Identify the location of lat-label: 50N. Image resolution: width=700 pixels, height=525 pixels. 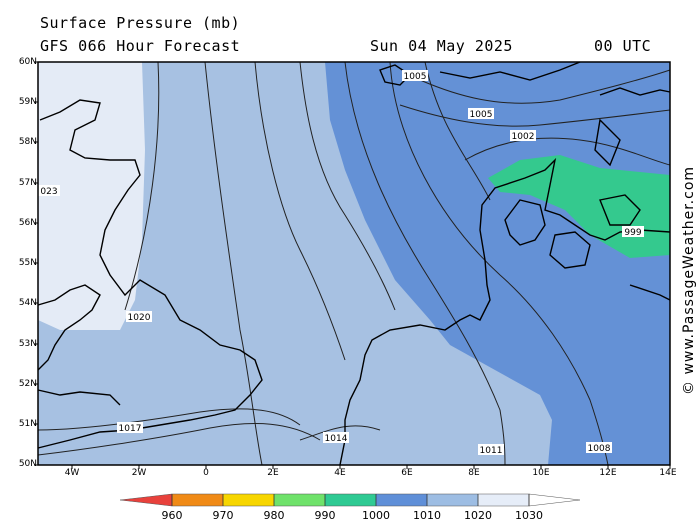
(27, 464).